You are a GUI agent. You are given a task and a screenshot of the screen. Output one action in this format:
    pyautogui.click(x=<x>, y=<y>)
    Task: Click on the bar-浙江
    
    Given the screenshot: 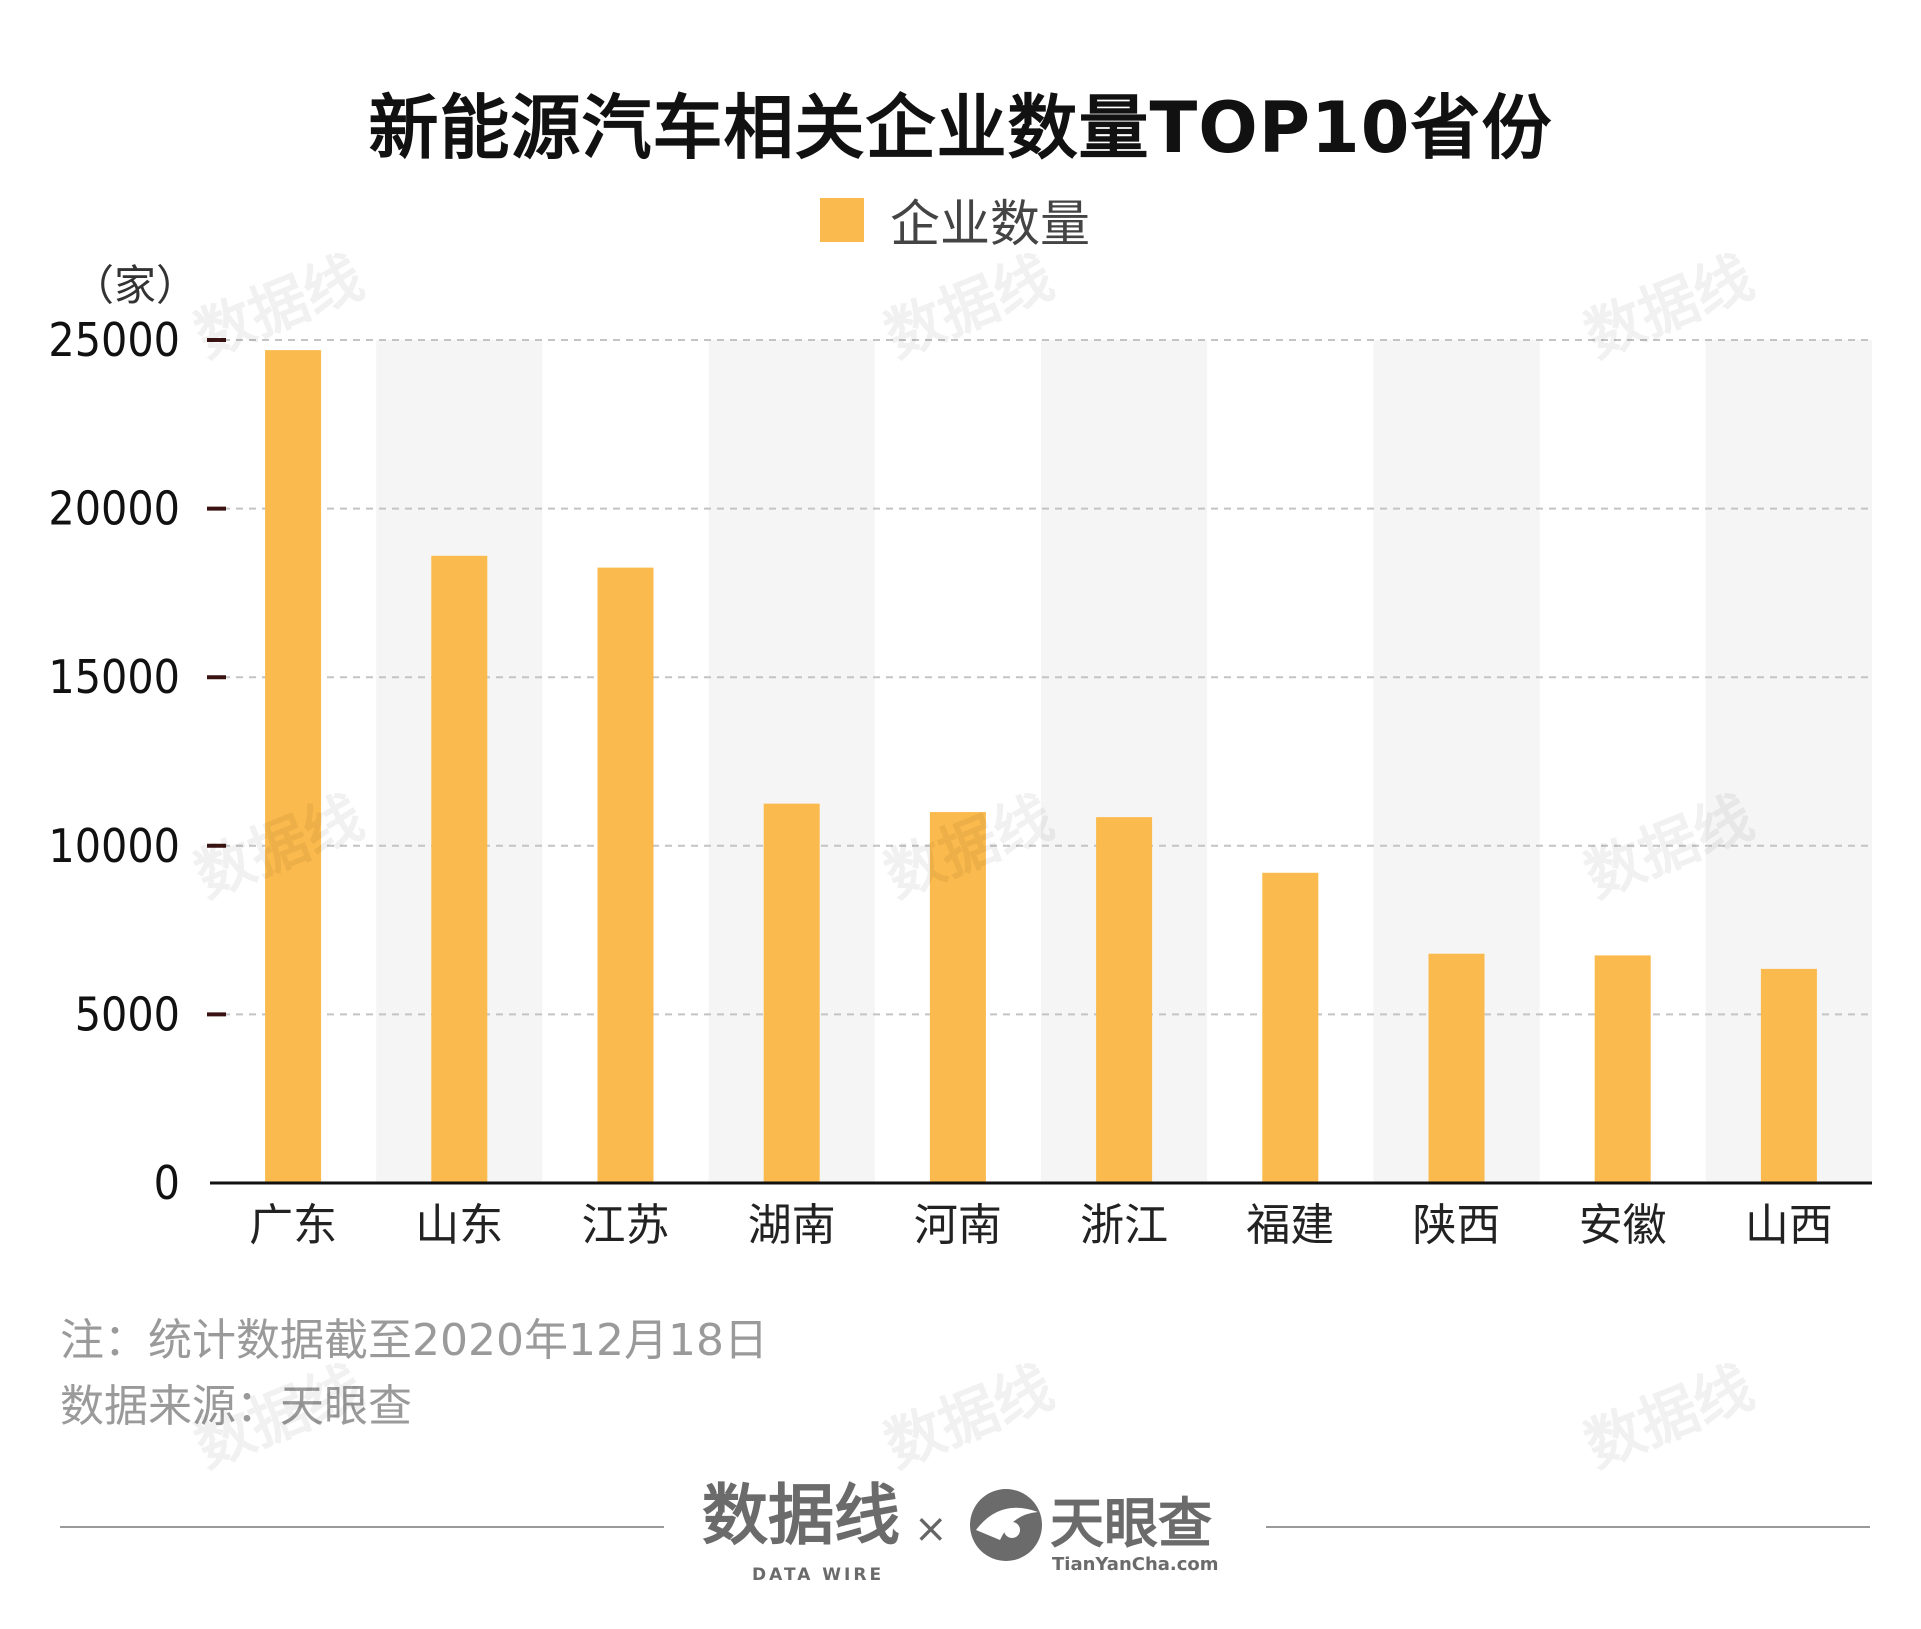 What is the action you would take?
    pyautogui.click(x=1124, y=1000)
    